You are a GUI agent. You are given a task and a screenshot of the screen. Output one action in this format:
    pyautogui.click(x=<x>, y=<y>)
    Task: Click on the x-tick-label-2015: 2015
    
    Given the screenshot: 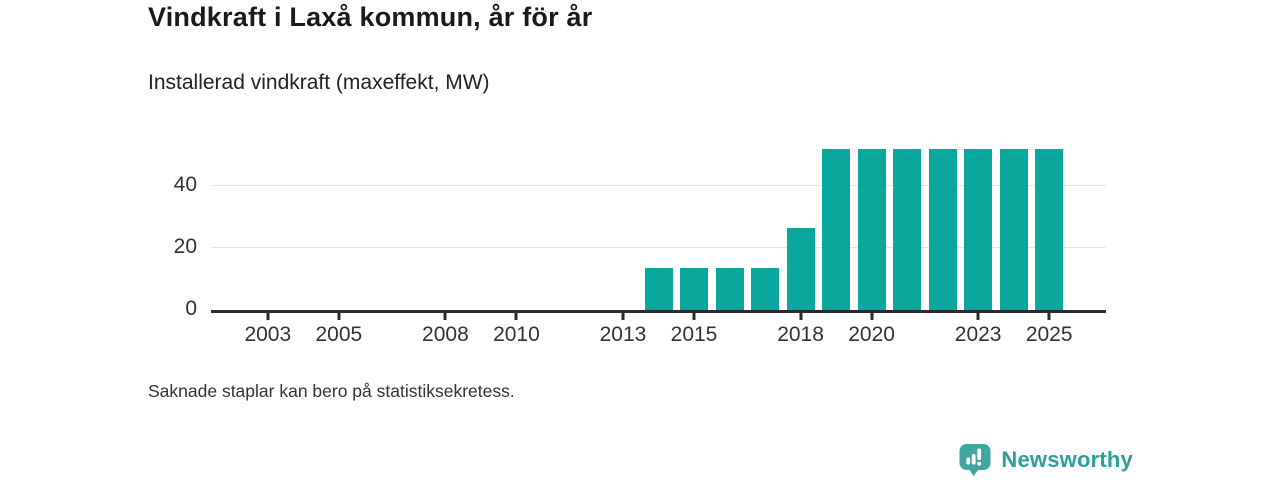 What is the action you would take?
    pyautogui.click(x=694, y=334)
    